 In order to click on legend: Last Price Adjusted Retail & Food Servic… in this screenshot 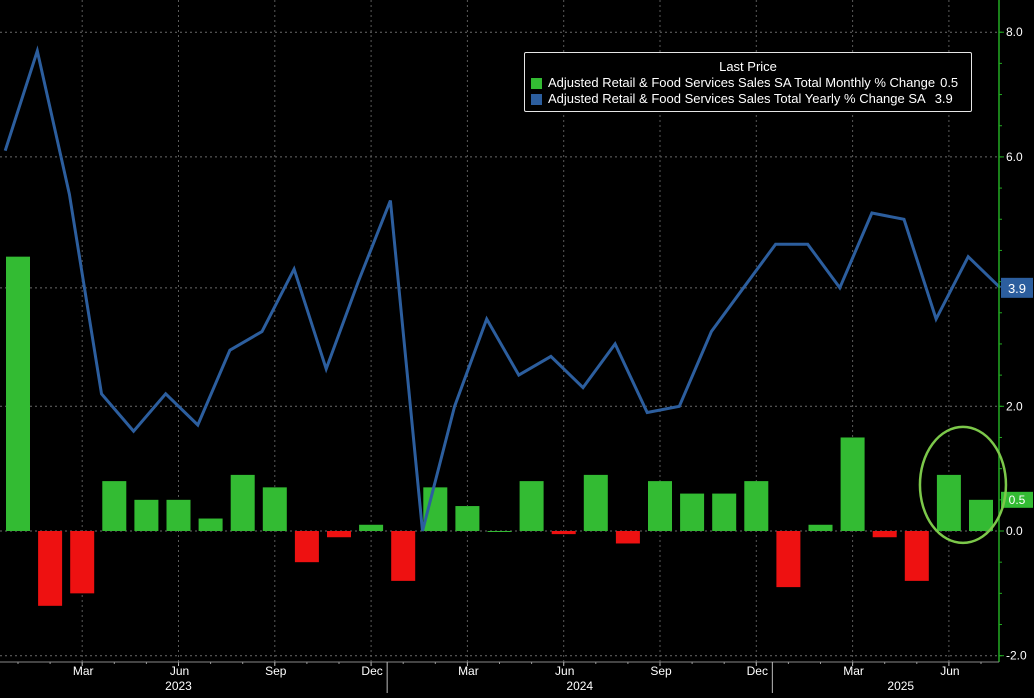, I will do `click(748, 82)`.